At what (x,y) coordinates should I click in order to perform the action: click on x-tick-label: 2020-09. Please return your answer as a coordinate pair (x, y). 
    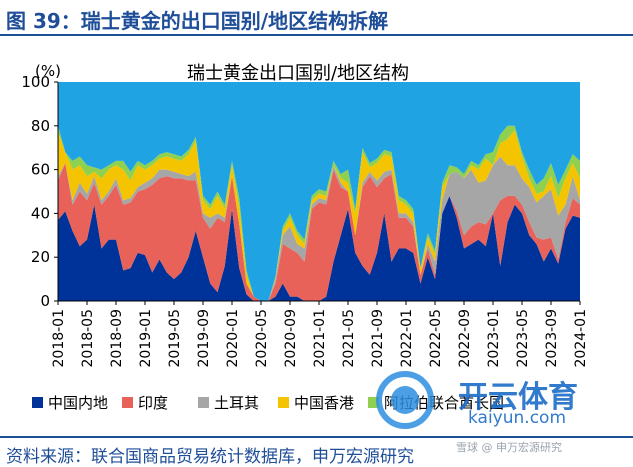
    Looking at the image, I should click on (291, 338).